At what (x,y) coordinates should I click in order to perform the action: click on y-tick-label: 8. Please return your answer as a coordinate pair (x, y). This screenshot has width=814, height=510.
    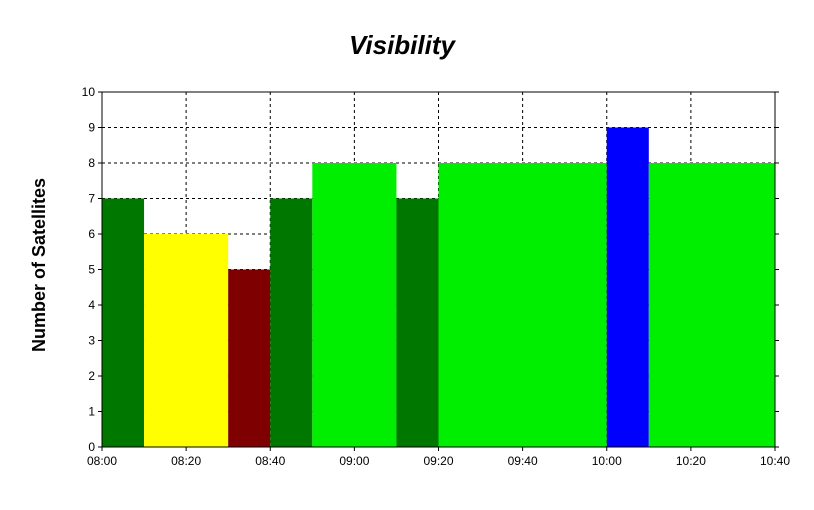
    Looking at the image, I should click on (91, 163).